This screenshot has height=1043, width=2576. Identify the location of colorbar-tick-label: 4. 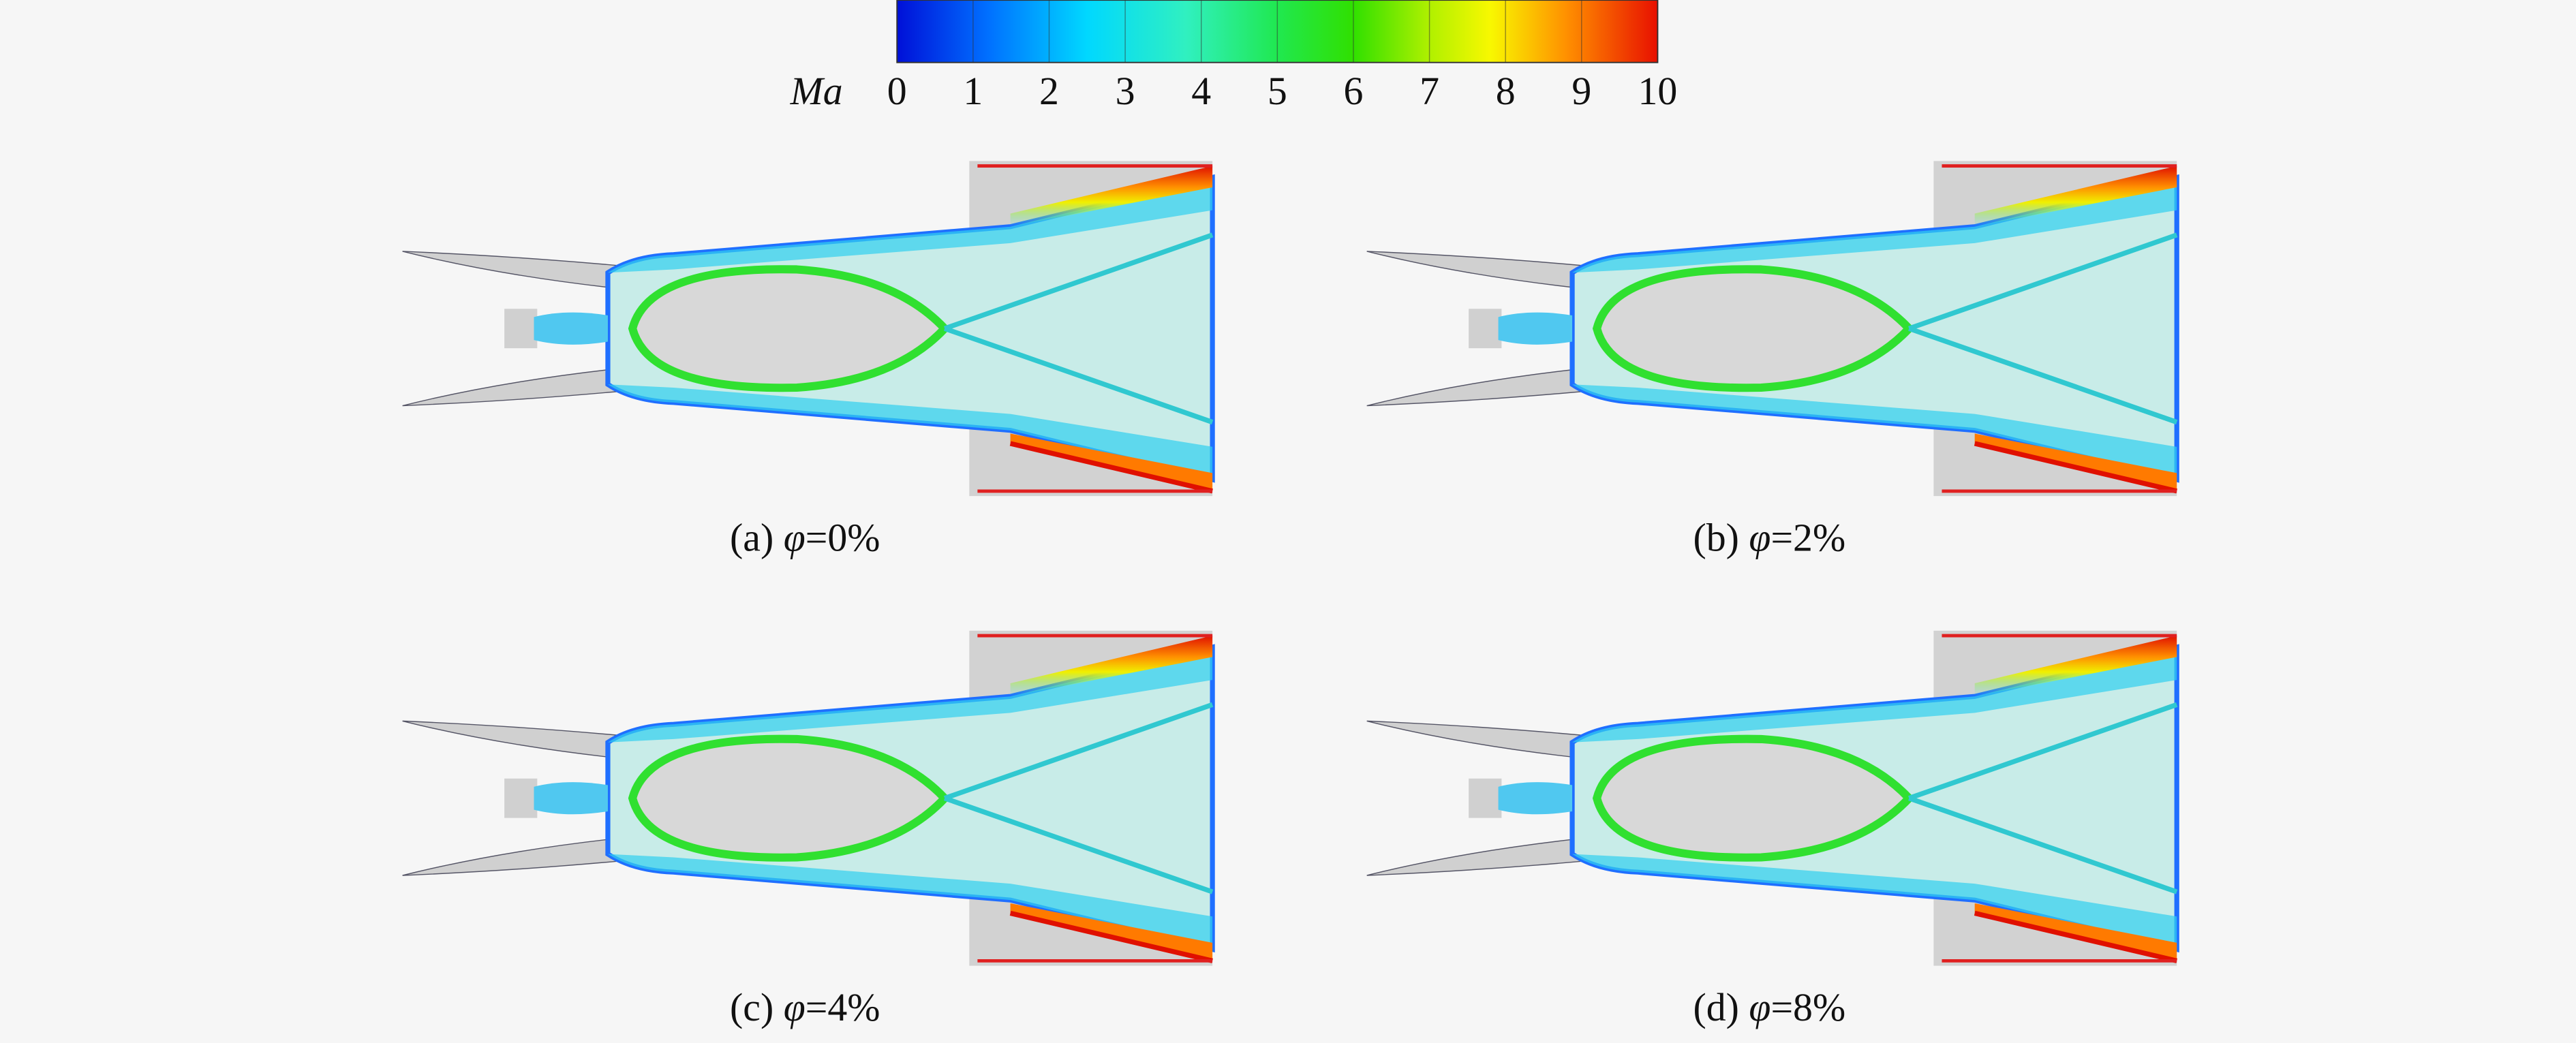
(1201, 91).